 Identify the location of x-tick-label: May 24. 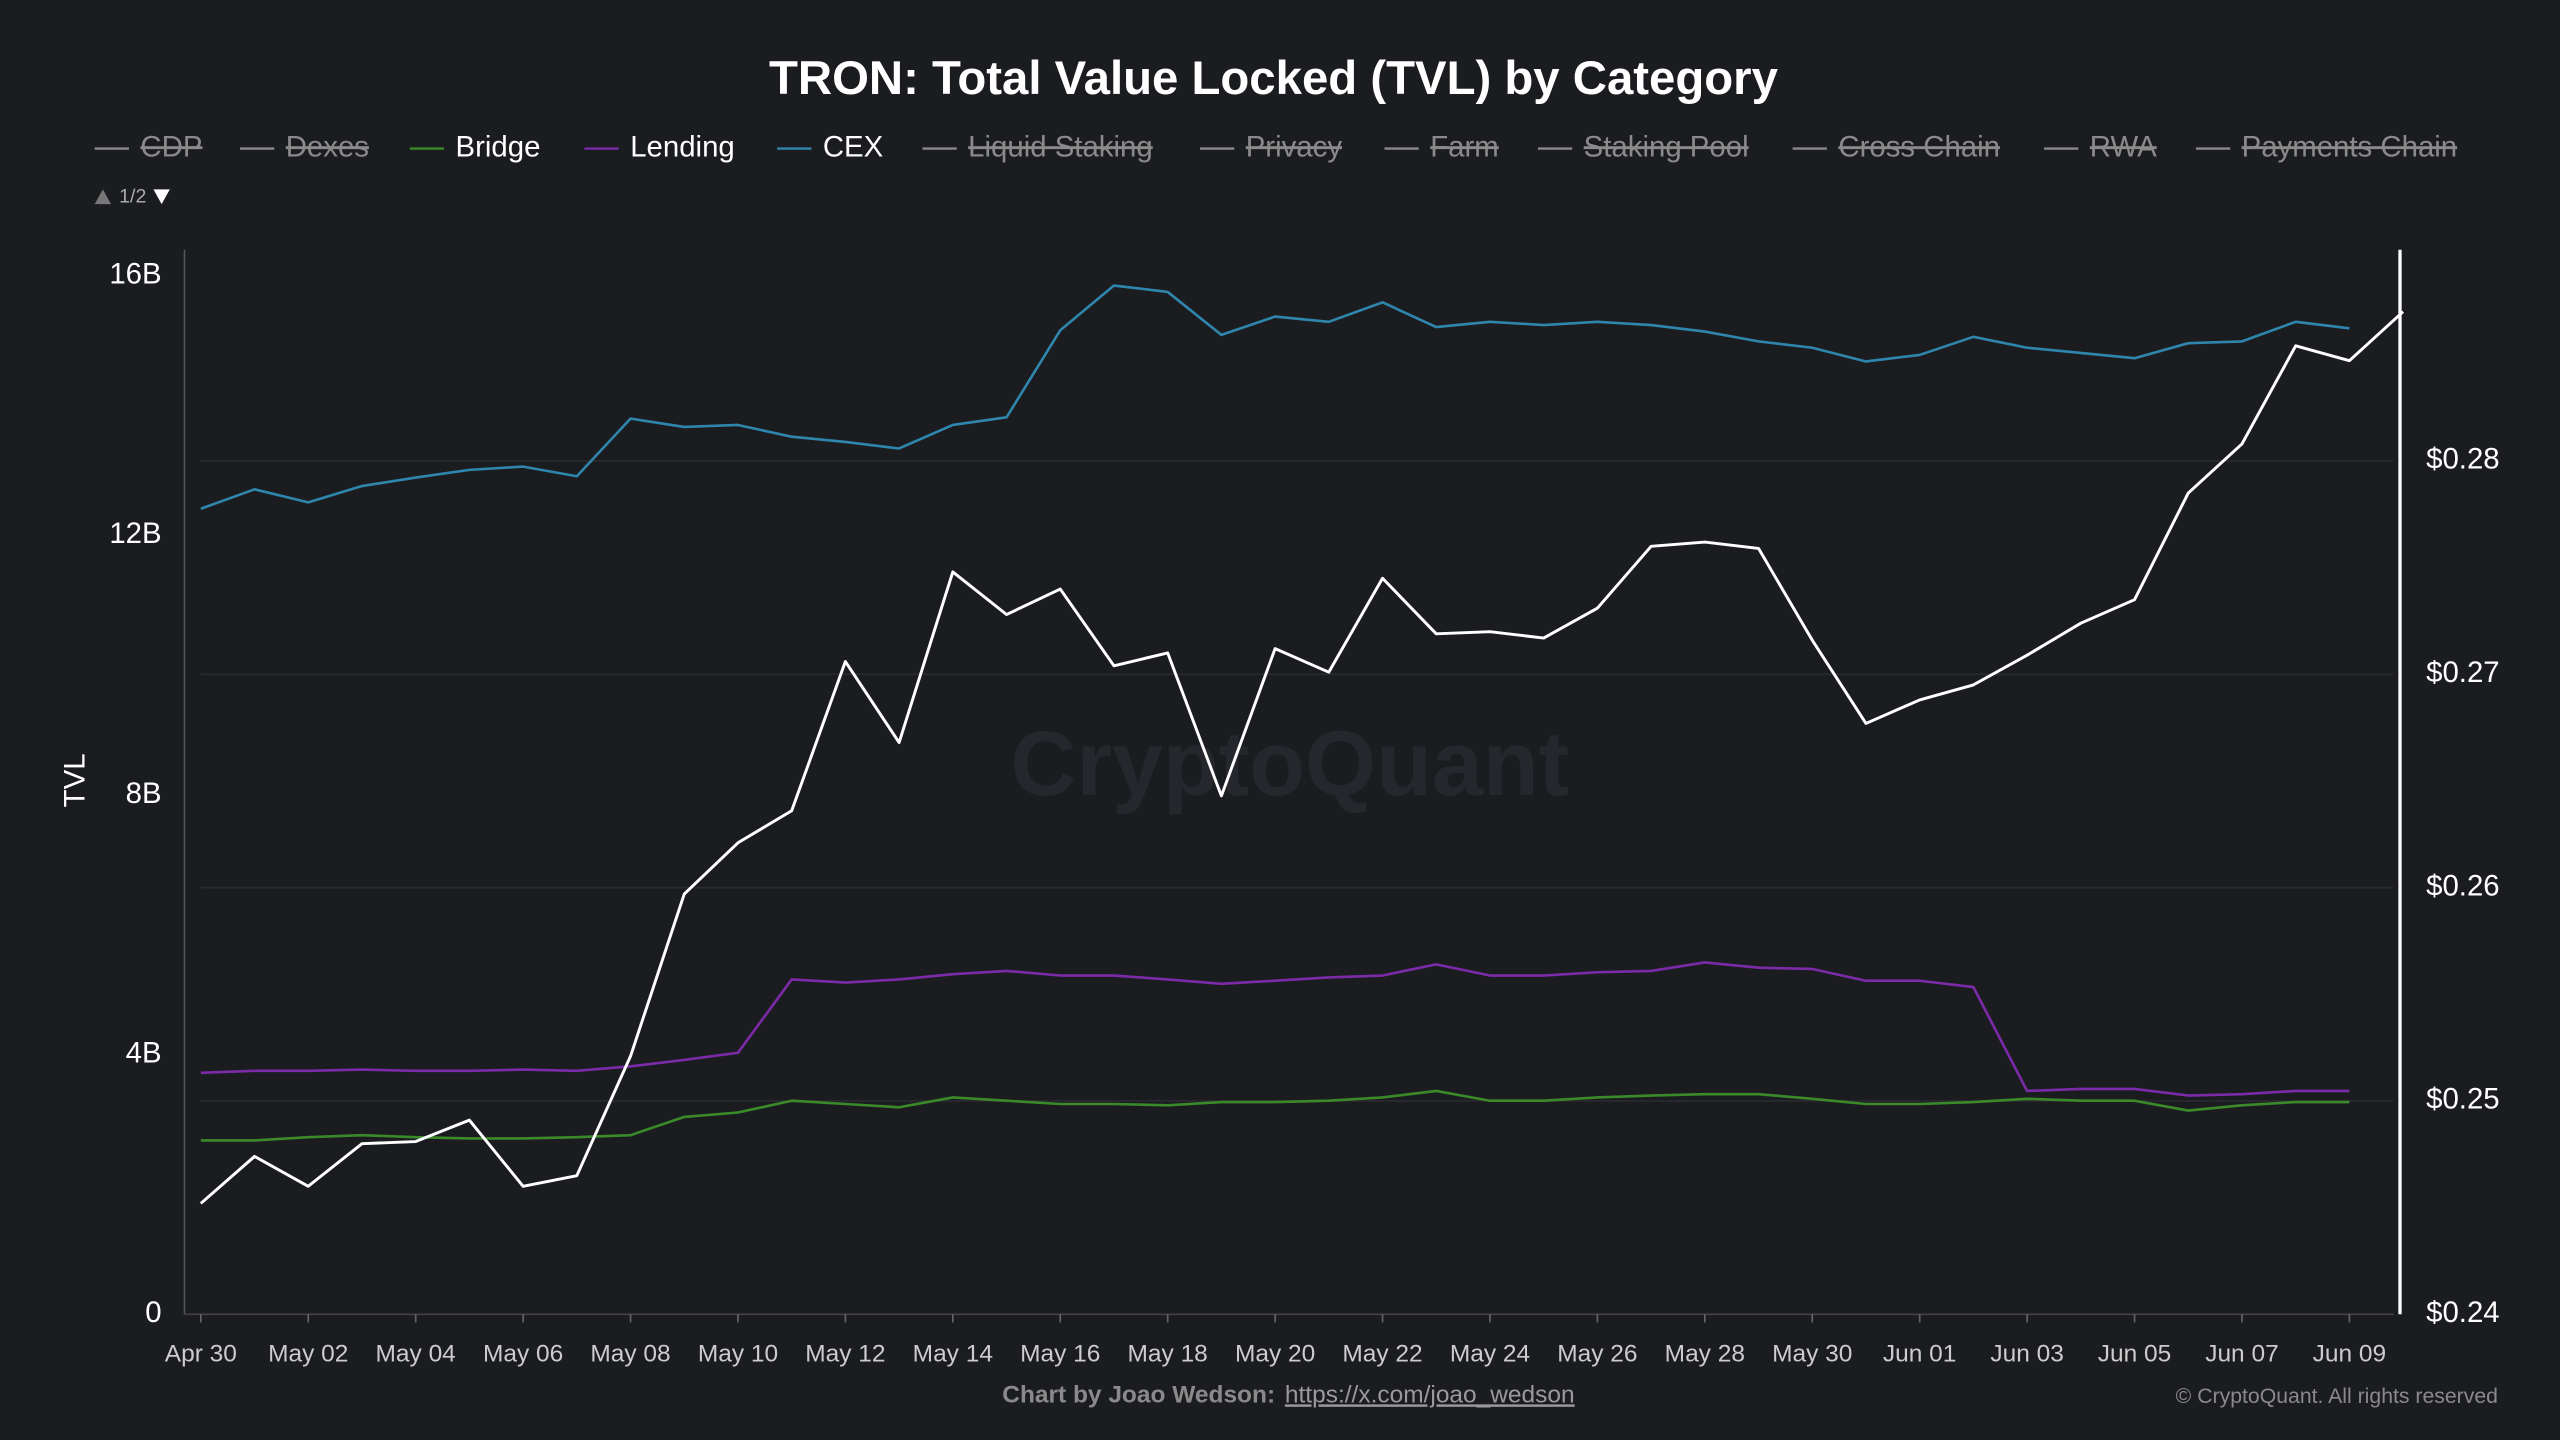
(1490, 1354).